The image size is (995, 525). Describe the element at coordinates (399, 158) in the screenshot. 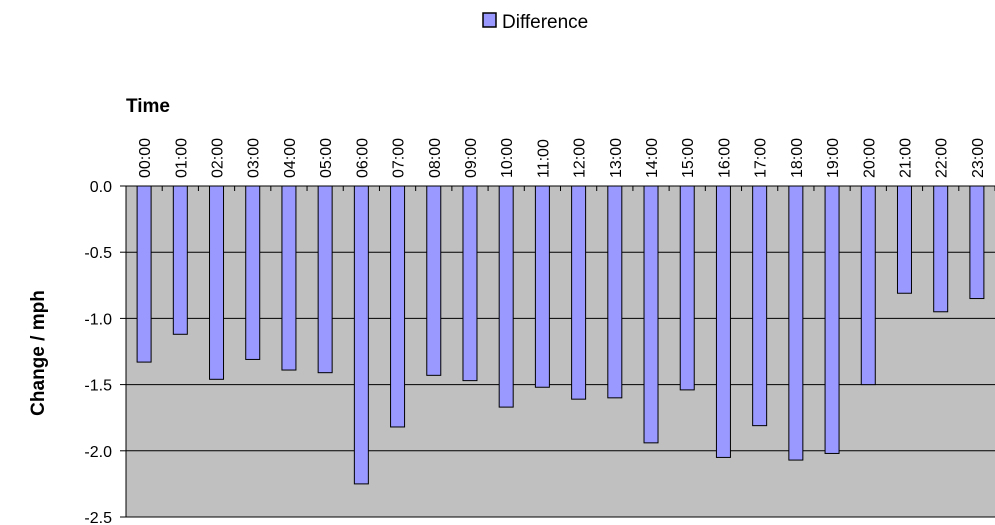

I see `x-tick-label: 07:00` at that location.